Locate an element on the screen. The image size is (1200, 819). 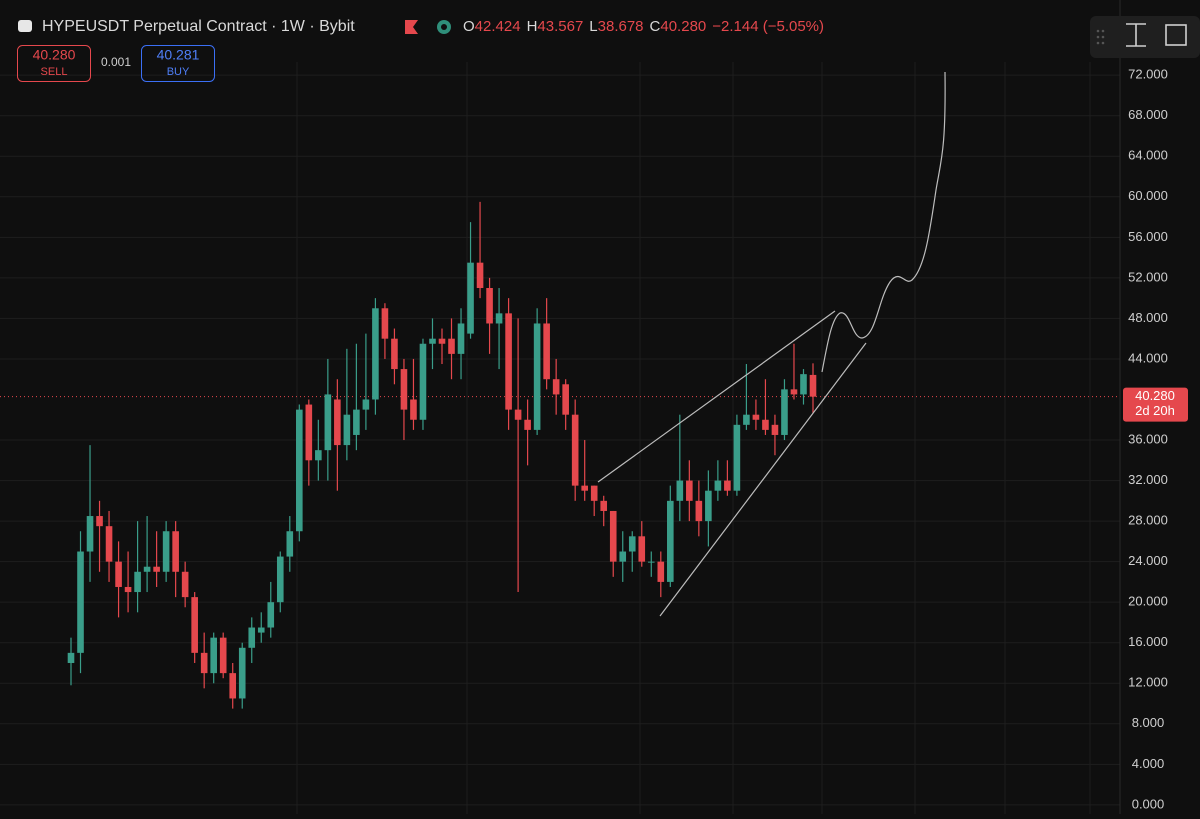
toolbar is located at coordinates (1145, 37).